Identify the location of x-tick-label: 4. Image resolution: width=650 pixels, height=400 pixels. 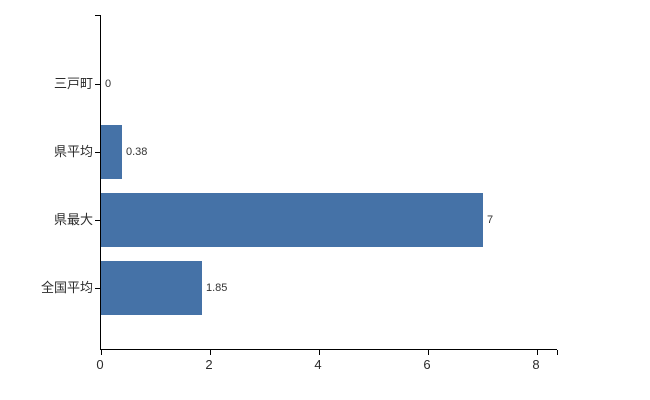
(318, 364).